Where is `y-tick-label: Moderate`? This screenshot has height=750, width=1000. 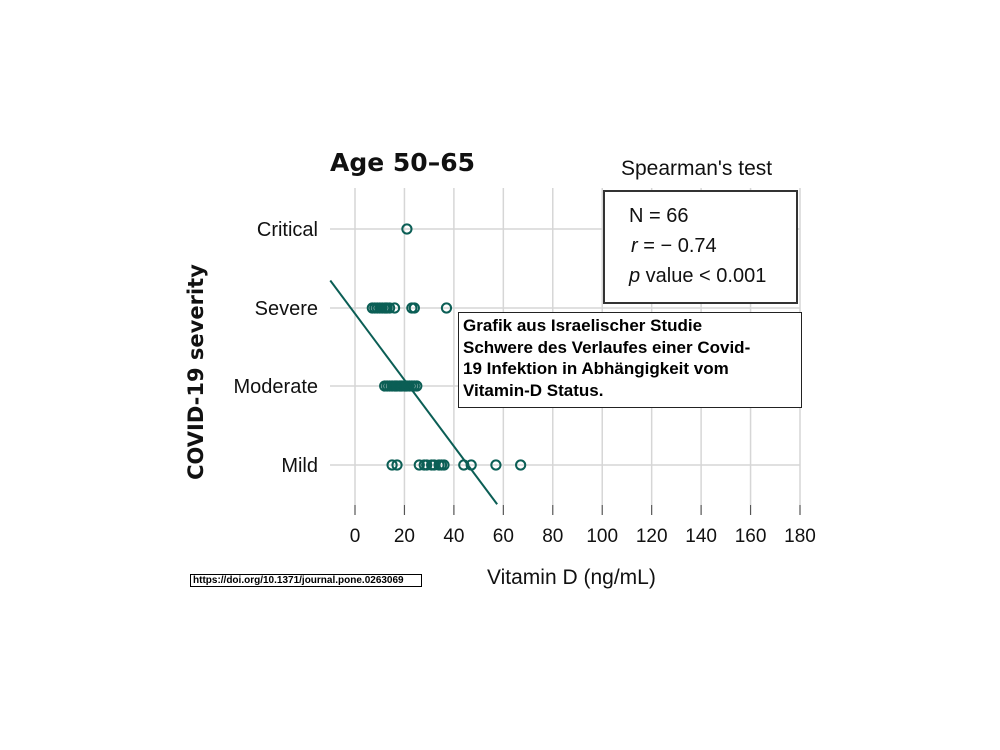
y-tick-label: Moderate is located at coordinates (276, 387).